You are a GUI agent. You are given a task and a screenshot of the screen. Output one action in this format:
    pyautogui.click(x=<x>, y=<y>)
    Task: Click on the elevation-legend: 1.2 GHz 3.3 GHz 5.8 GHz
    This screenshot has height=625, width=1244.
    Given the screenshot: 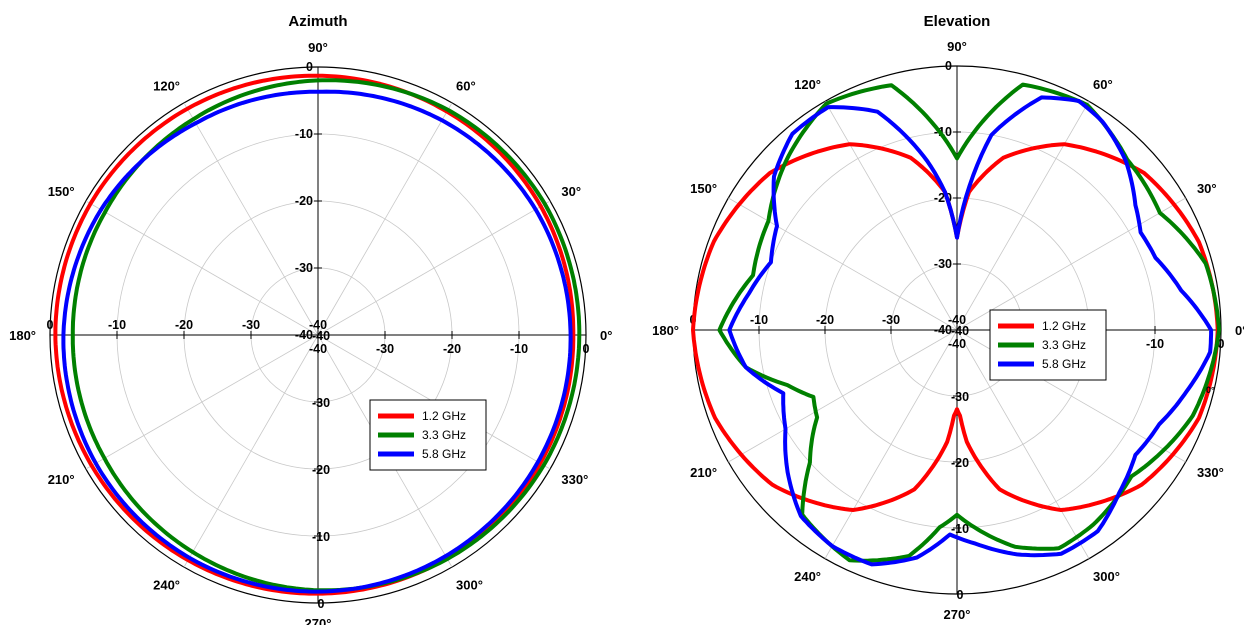 What is the action you would take?
    pyautogui.click(x=1048, y=345)
    